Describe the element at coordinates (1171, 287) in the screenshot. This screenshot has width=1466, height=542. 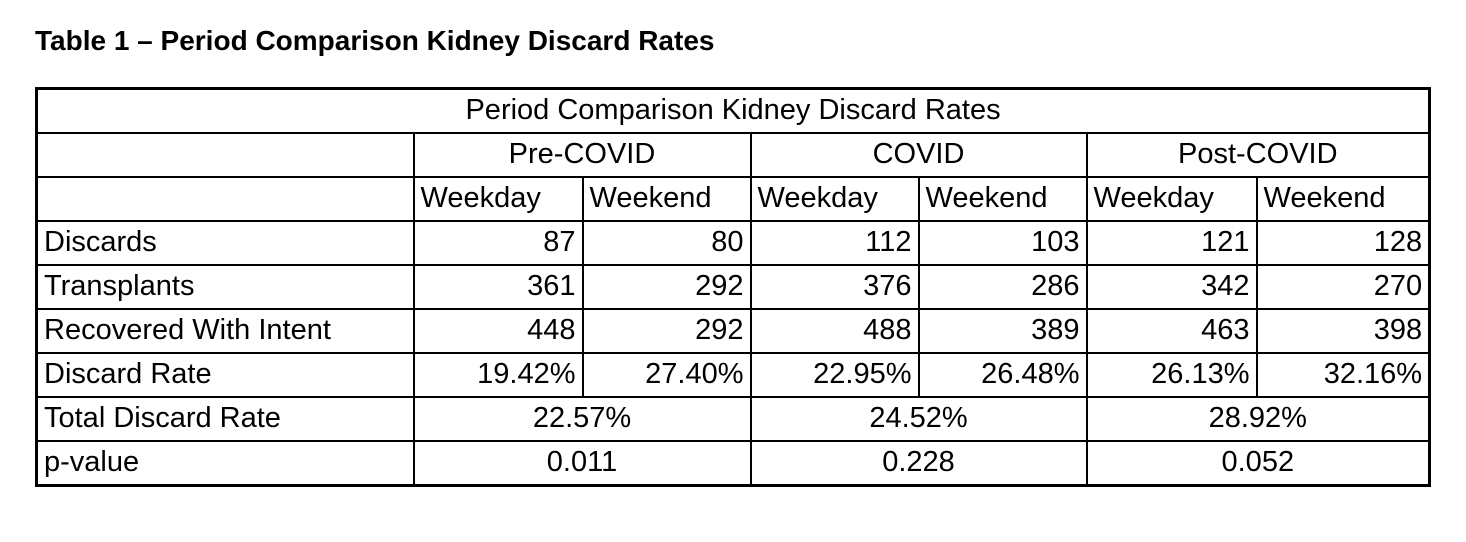
I see `cell-value: 342` at that location.